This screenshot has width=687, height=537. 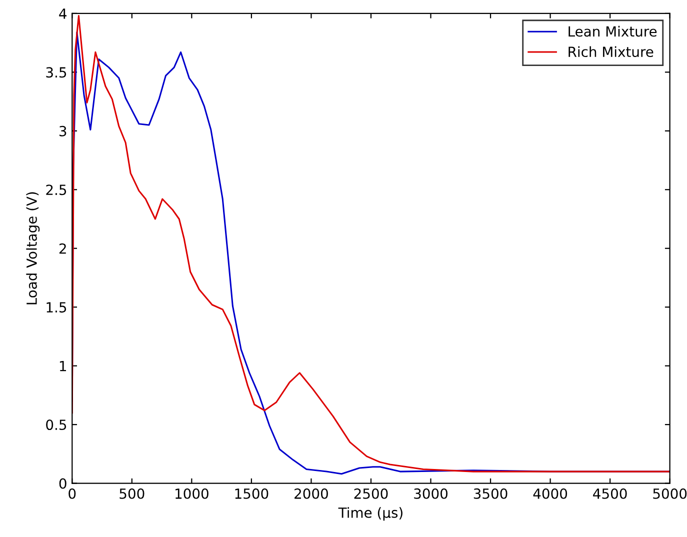 I want to click on legend-label: Lean Mixture, so click(x=612, y=31).